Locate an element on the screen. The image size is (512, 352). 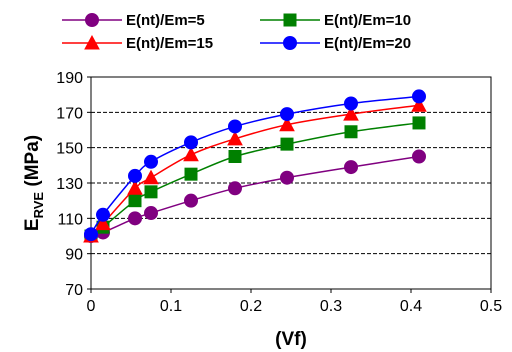
x-axis-ticks: 0 0.1 0.2 0.3 0.4 0.5 is located at coordinates (294, 302).